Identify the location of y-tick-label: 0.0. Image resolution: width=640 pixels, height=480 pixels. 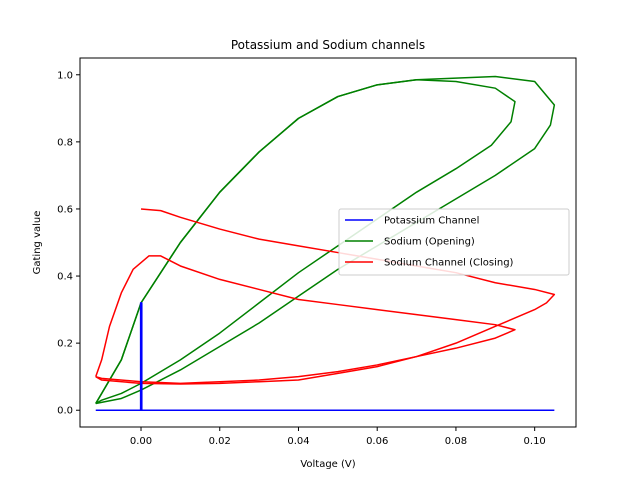
(65, 411).